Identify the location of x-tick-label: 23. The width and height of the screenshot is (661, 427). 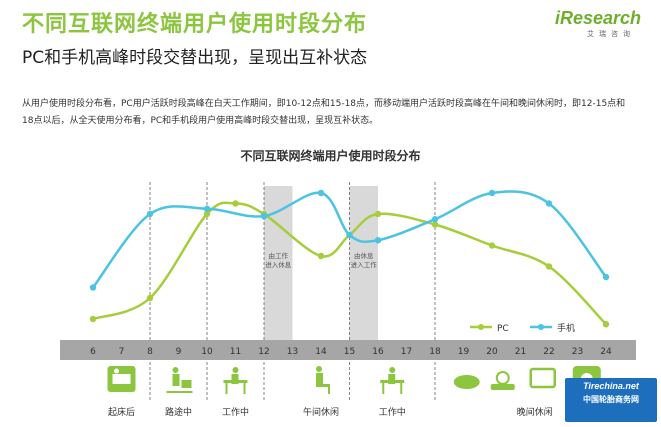
(577, 352).